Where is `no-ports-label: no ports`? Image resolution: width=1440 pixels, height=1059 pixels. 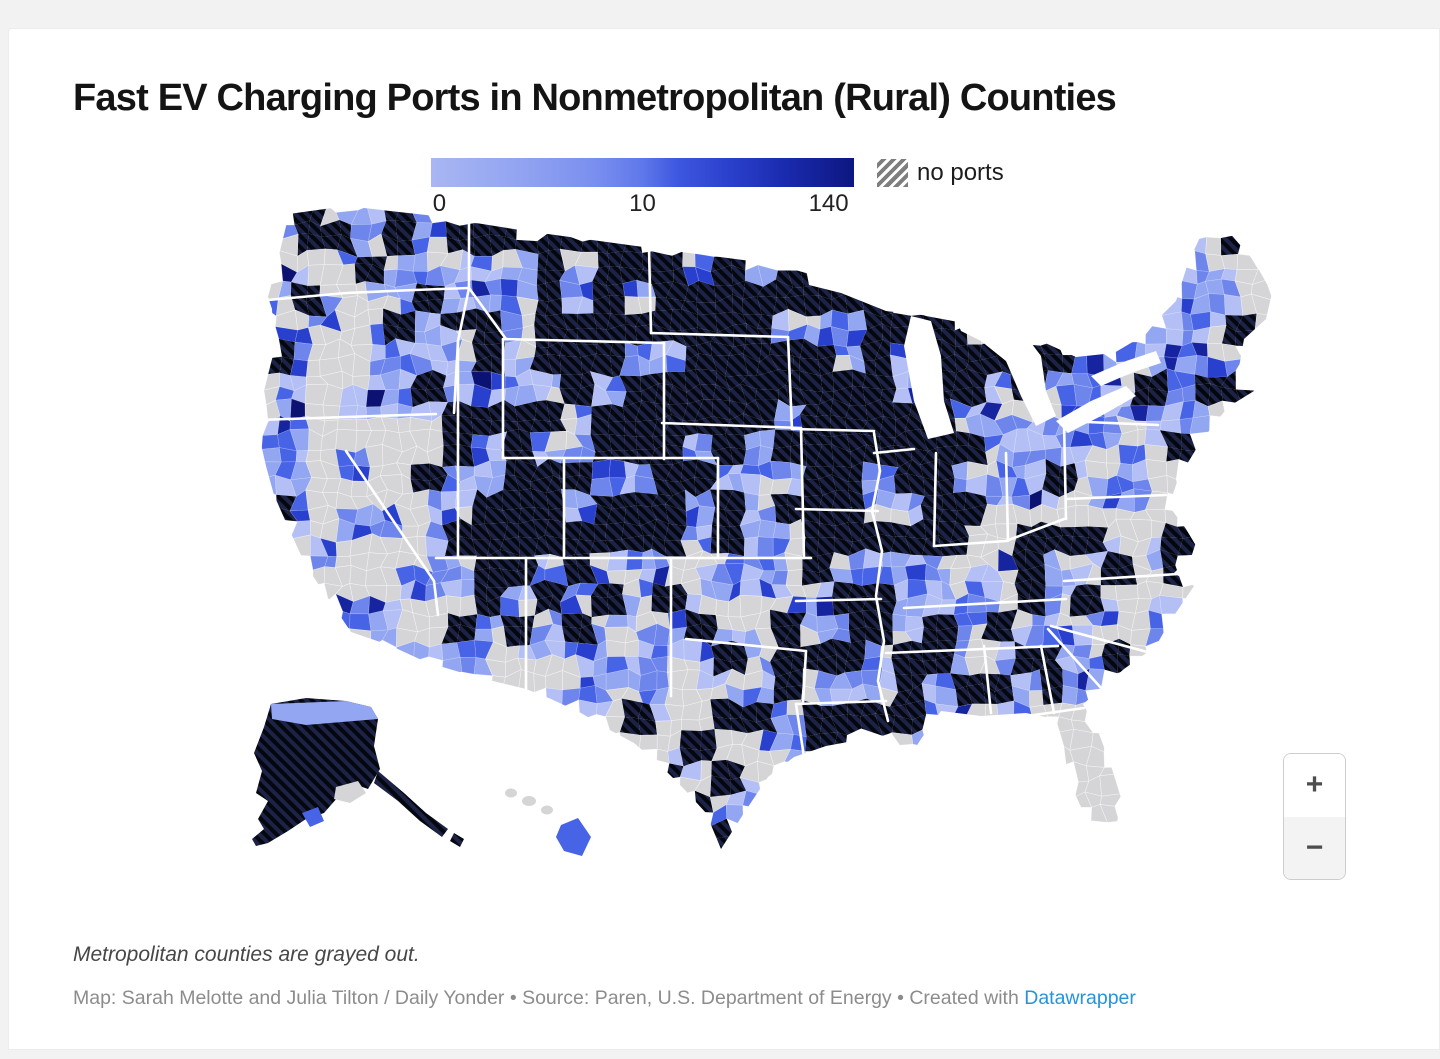 no-ports-label: no ports is located at coordinates (960, 172).